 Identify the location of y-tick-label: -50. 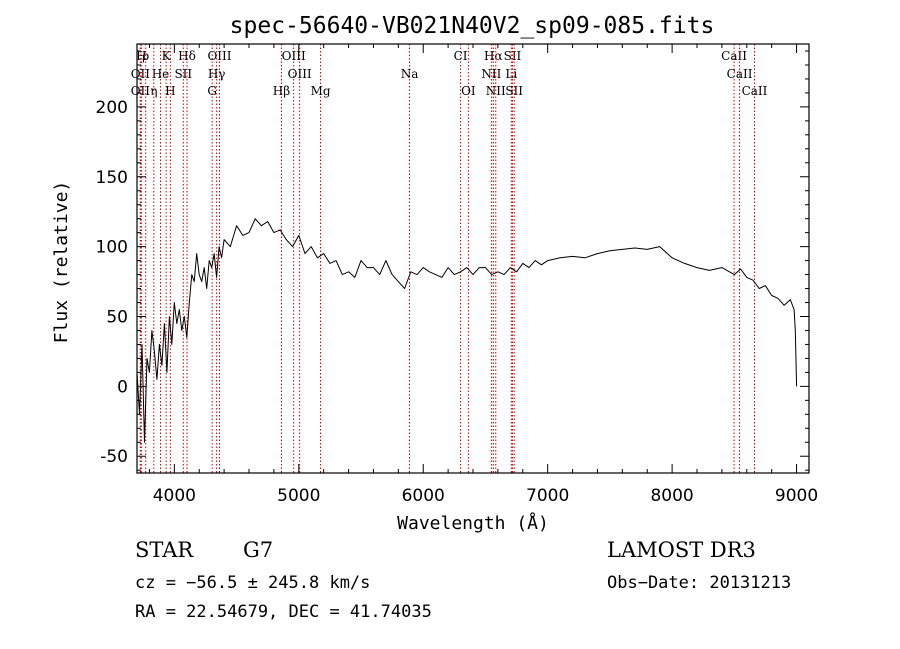
(114, 457).